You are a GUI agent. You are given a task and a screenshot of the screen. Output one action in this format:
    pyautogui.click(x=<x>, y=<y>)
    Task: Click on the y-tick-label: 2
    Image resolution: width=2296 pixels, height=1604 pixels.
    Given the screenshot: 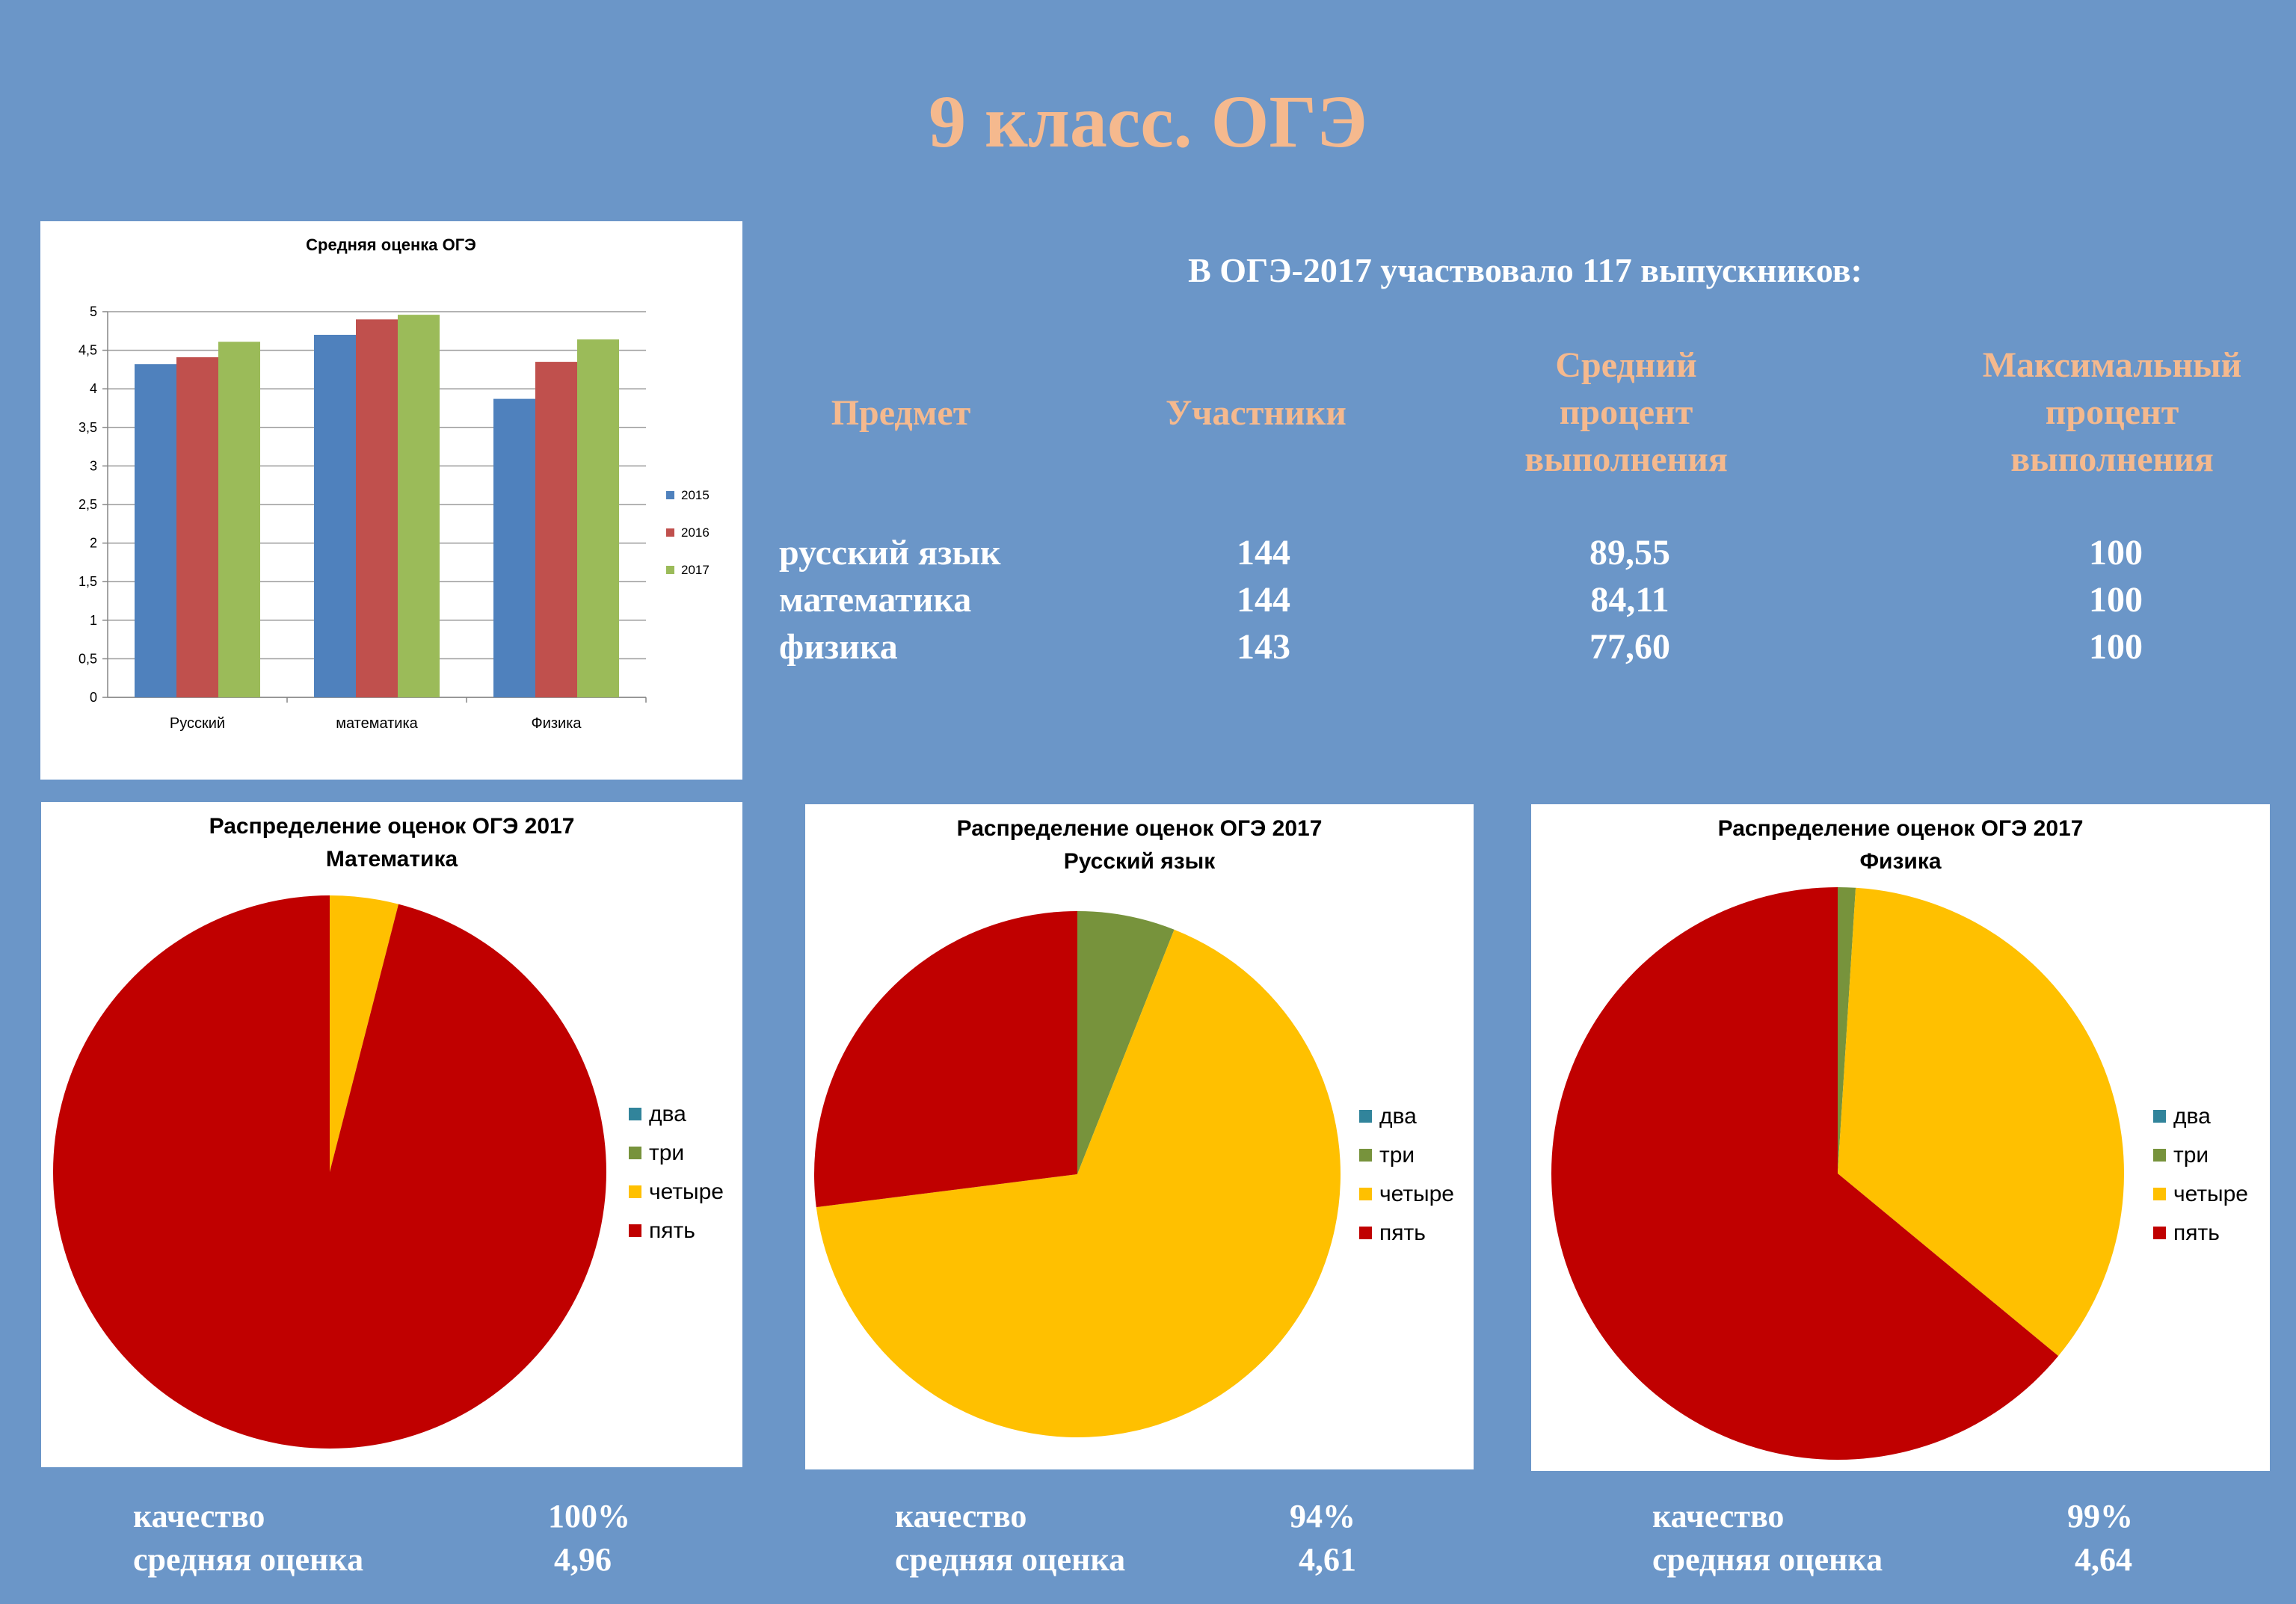 What is the action you would take?
    pyautogui.click(x=93, y=543)
    